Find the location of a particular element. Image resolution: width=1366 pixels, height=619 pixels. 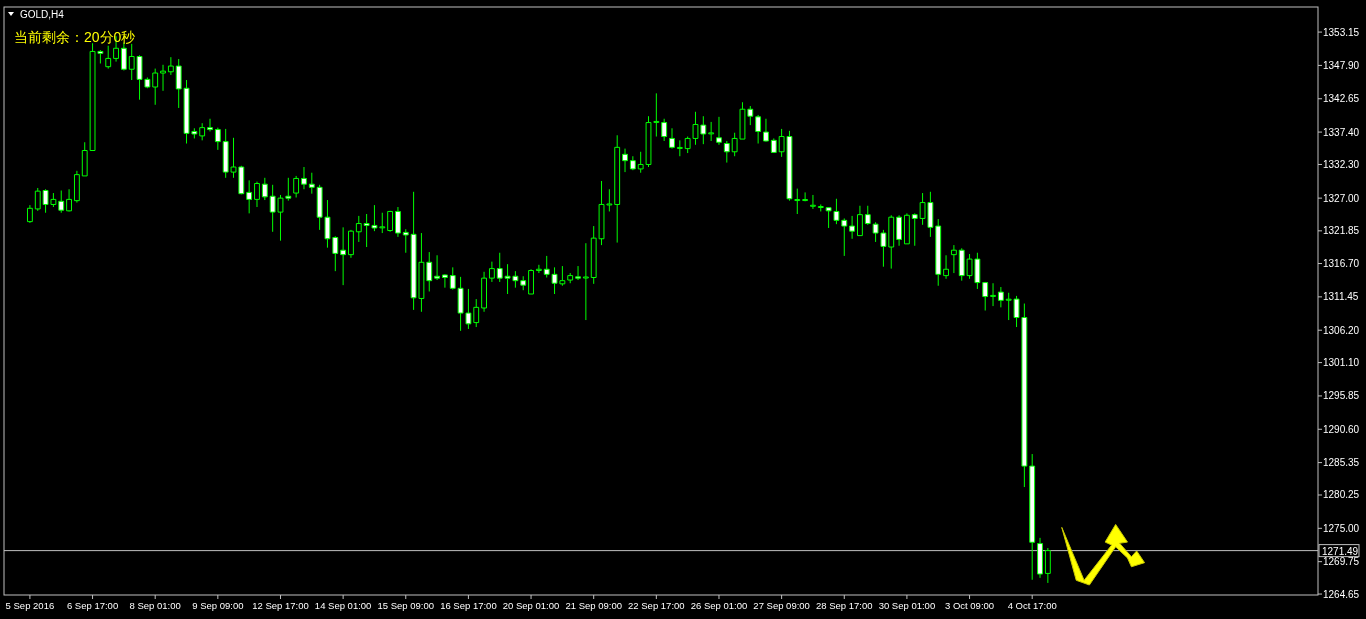

x-tick-label: 30 Sep 01:00 is located at coordinates (907, 605).